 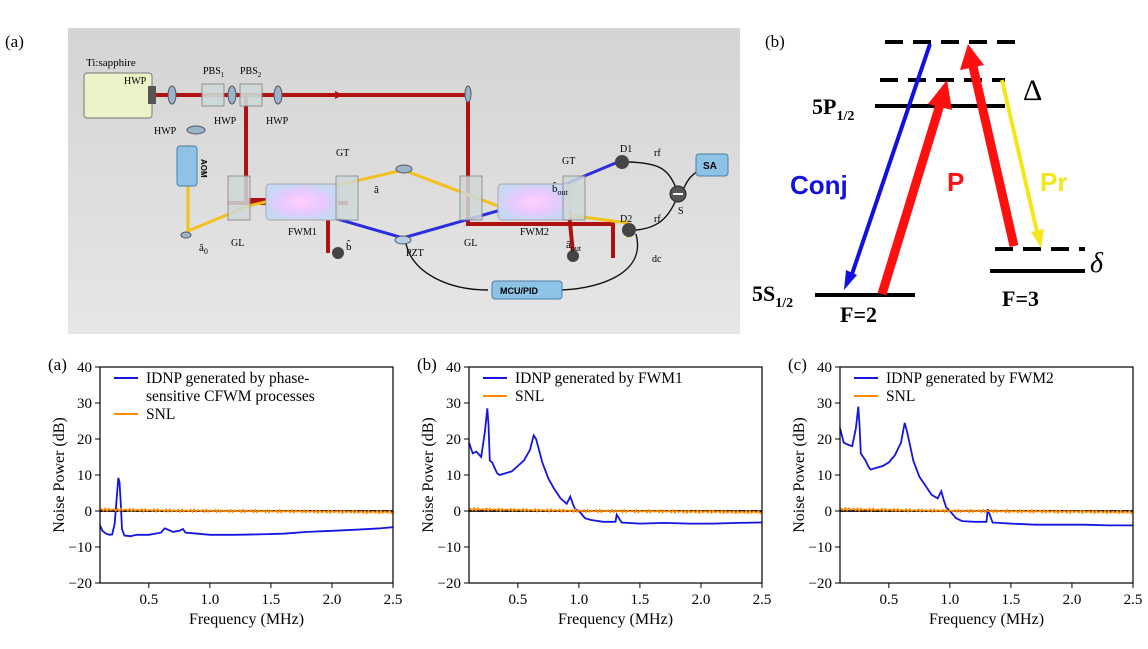 I want to click on pzt-label: PZT, so click(x=415, y=253).